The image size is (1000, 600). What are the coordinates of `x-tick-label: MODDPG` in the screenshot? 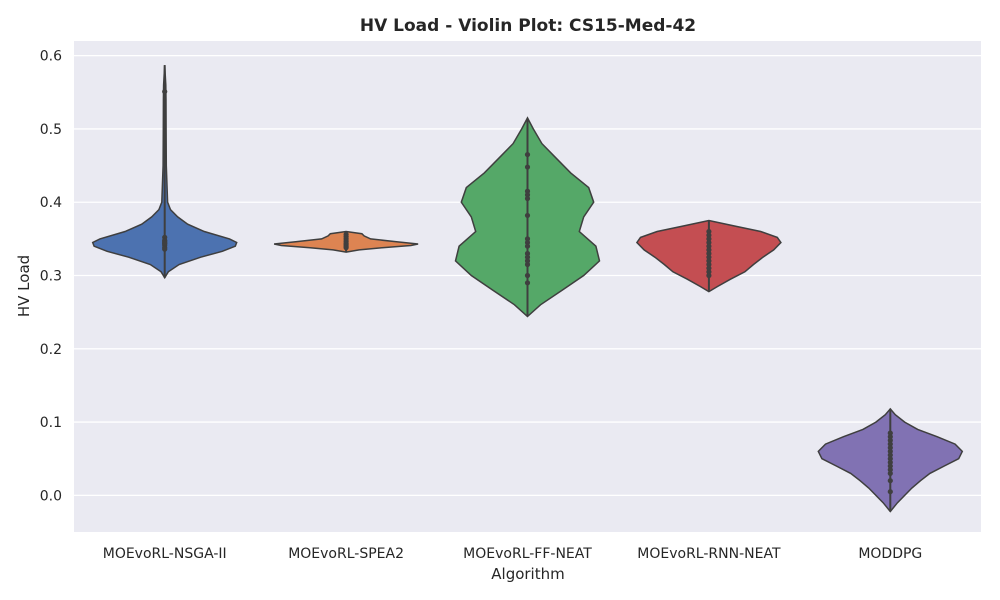 It's located at (890, 554).